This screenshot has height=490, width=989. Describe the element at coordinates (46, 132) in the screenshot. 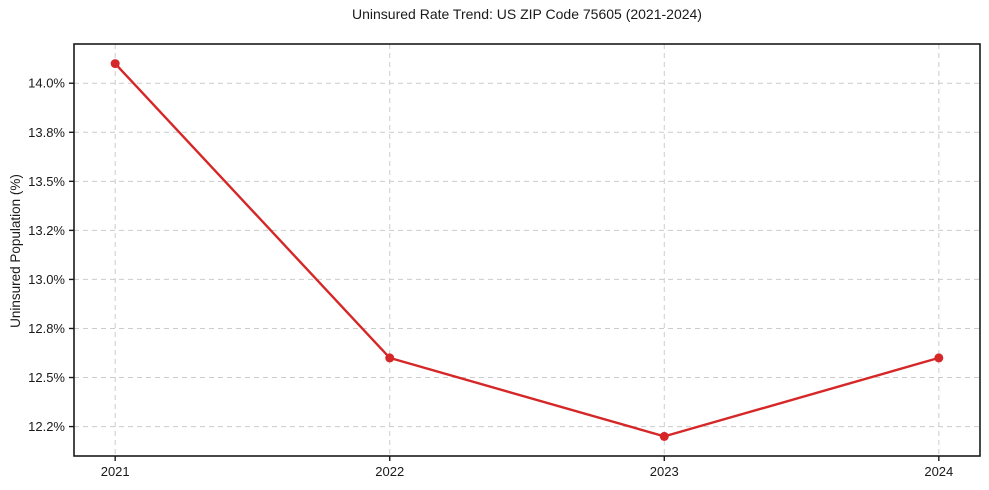

I see `y-tick-label: 13.8%` at that location.